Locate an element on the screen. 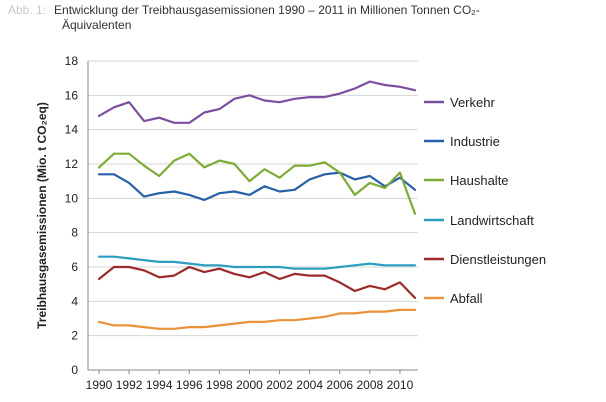 The image size is (606, 402). y-tick-2: 2 is located at coordinates (74, 336).